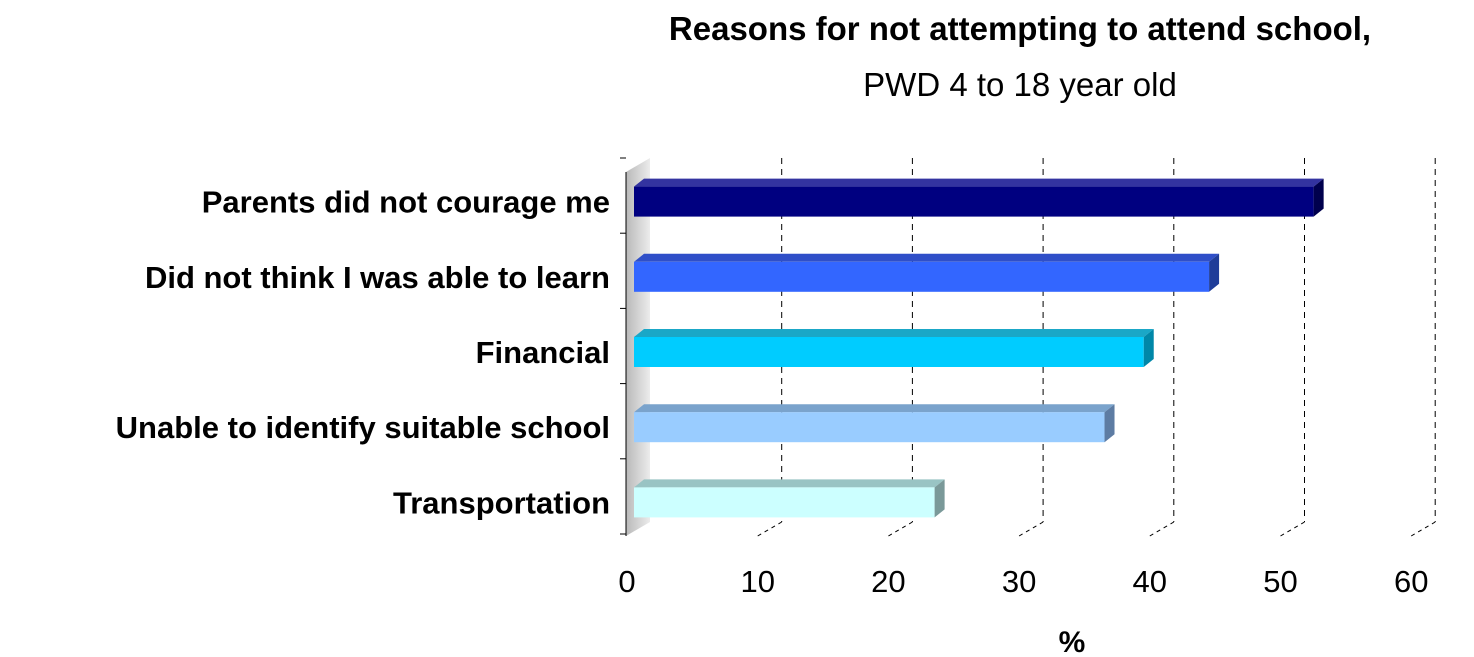 The image size is (1474, 657). Describe the element at coordinates (1020, 84) in the screenshot. I see `chart-subtitle: PWD 4 to 18 year old` at that location.